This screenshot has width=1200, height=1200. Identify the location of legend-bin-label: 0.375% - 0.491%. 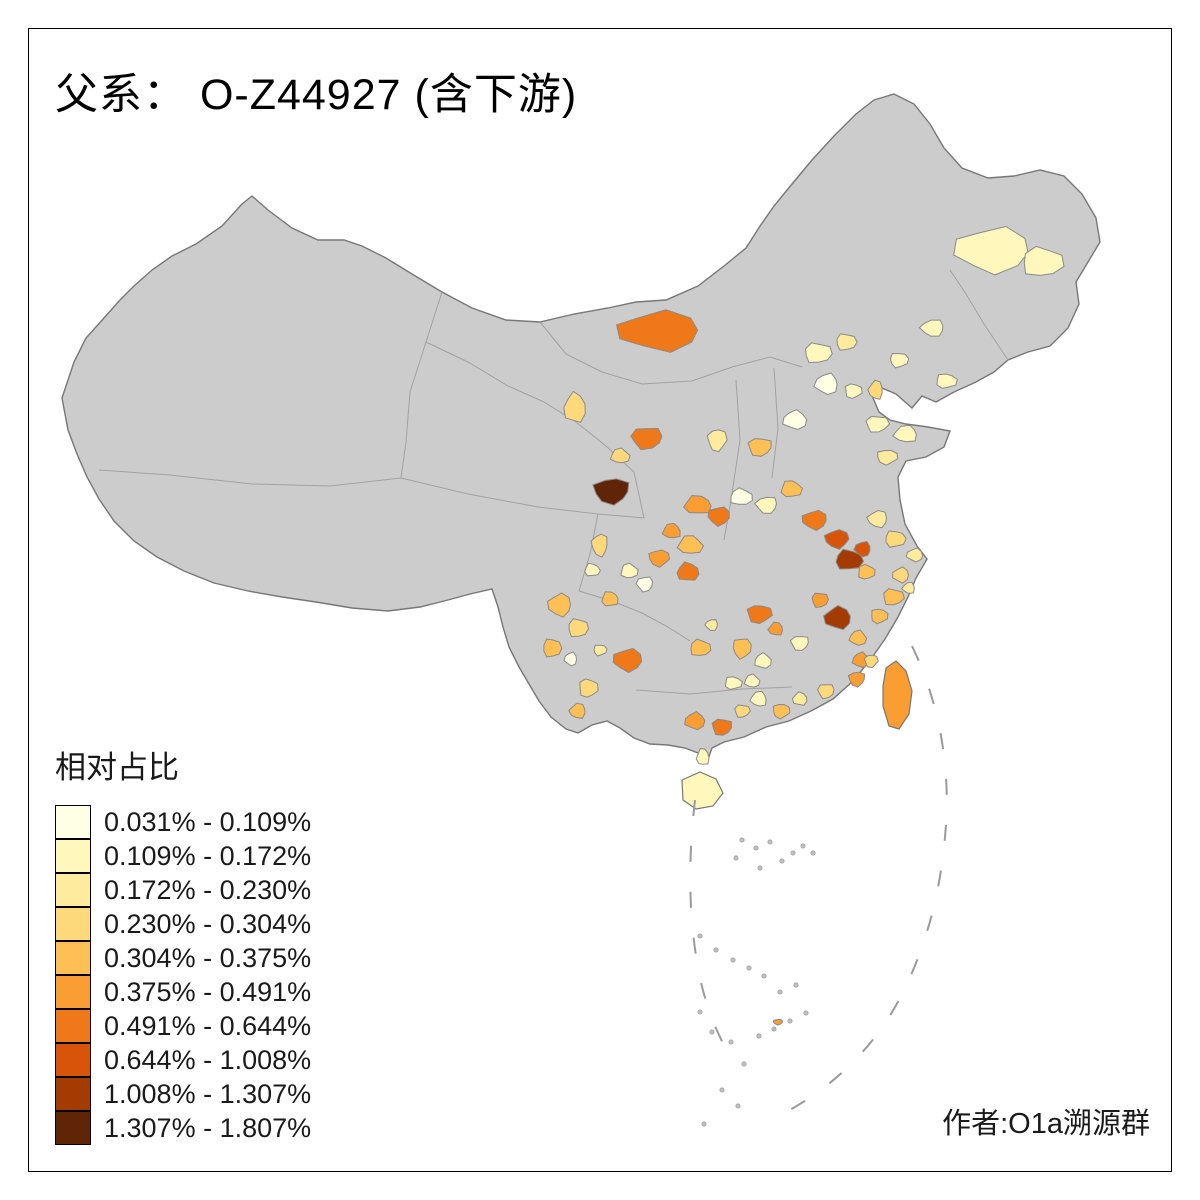
(208, 991).